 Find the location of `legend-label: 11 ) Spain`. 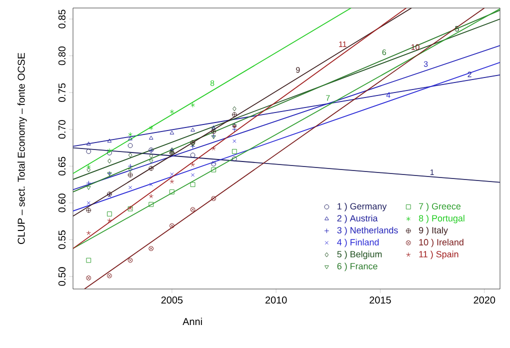

legend-label: 11 ) Spain is located at coordinates (438, 255).